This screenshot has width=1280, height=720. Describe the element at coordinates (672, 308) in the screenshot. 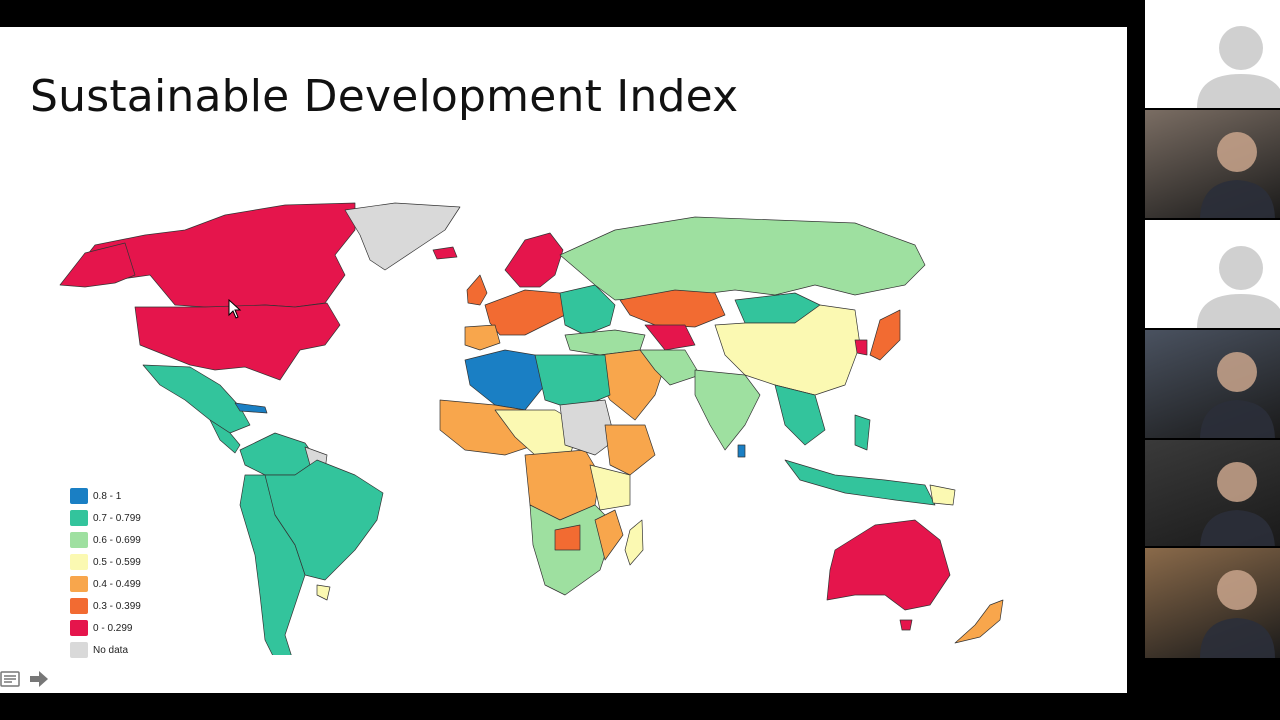

I see `region-kazakhstan` at that location.